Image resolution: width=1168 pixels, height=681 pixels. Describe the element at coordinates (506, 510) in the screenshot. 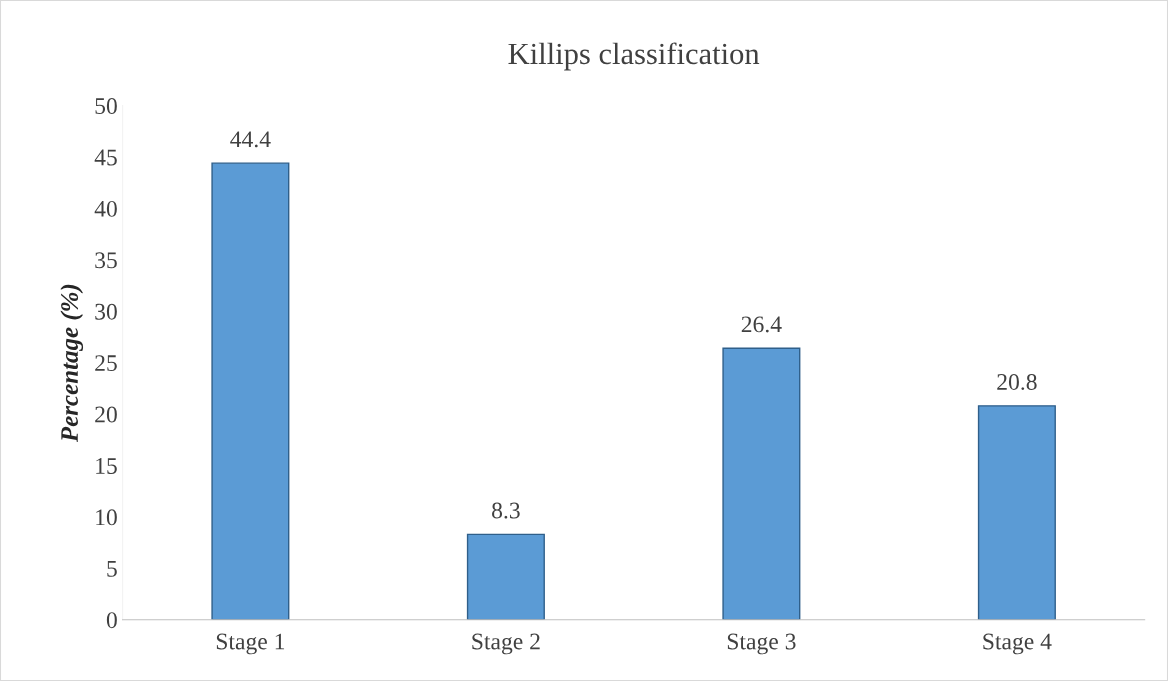

I see `data-label: 8.3` at that location.